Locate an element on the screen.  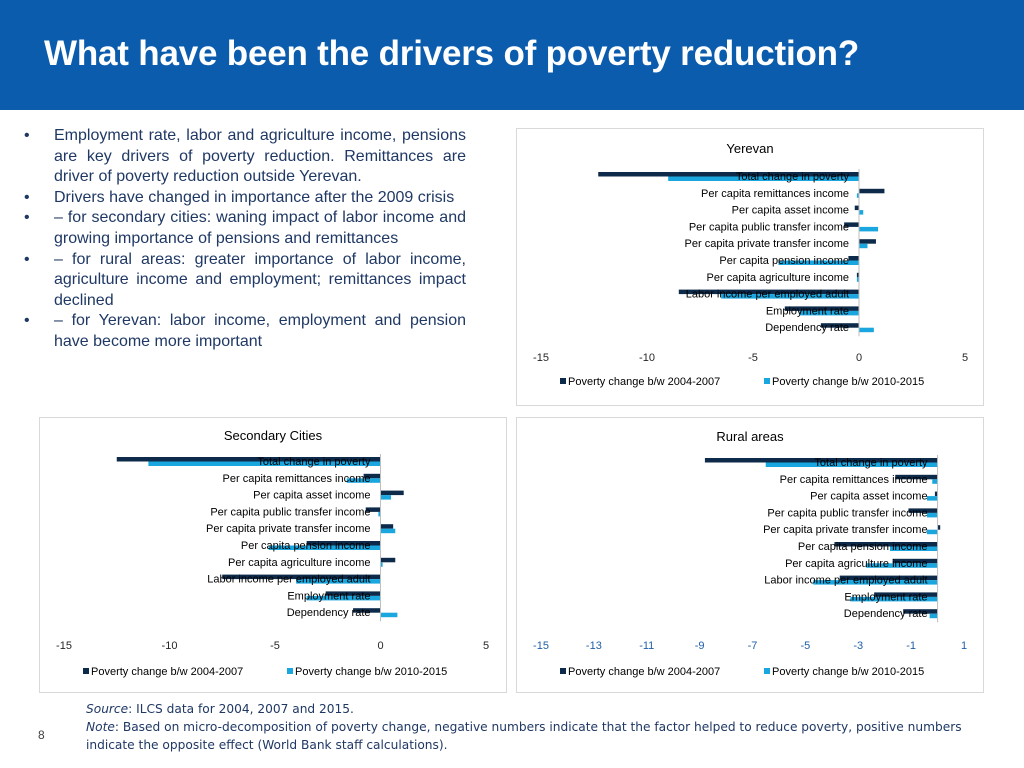
x-tick-label: 0 is located at coordinates (380, 646).